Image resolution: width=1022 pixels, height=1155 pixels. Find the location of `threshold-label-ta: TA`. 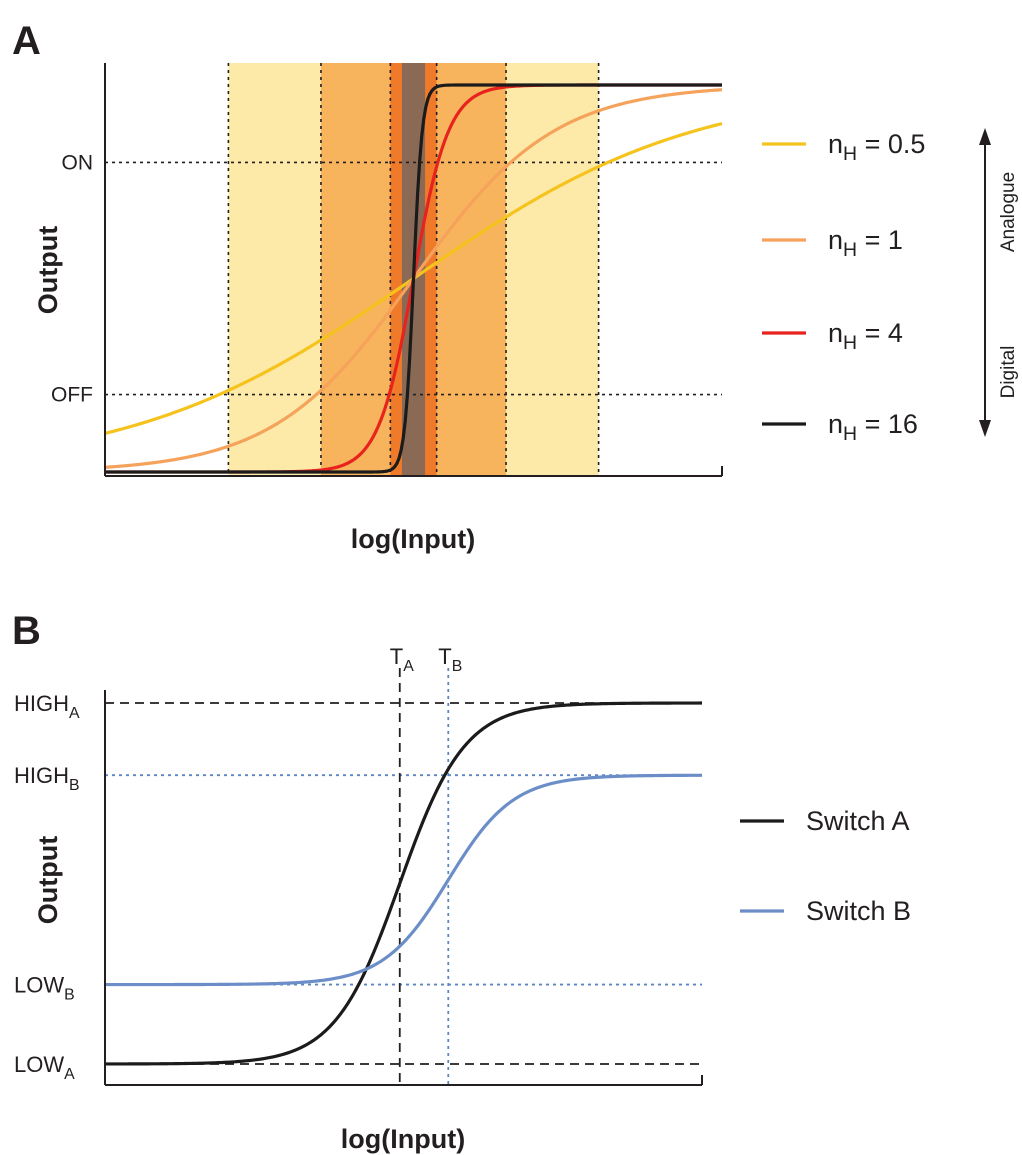

threshold-label-ta: TA is located at coordinates (402, 659).